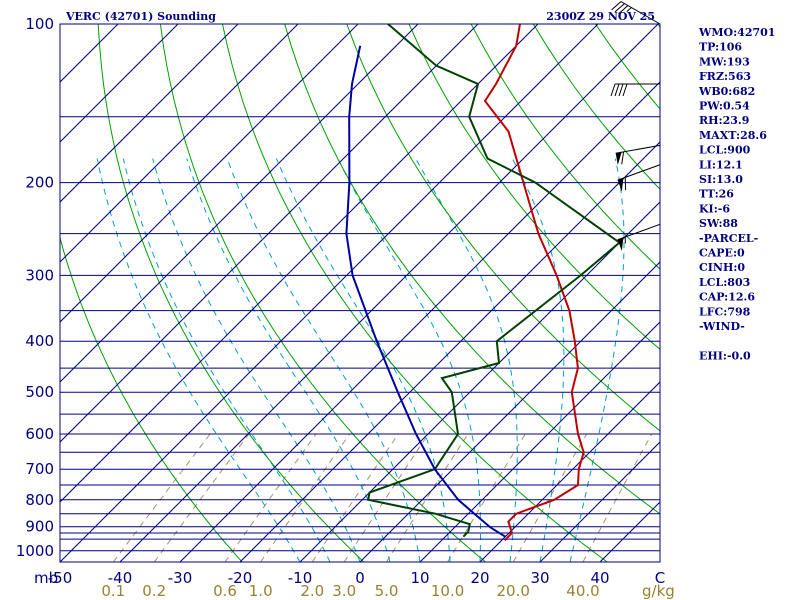 Image resolution: width=800 pixels, height=600 pixels. I want to click on mixing-ratio-tick-label: 2.0, so click(312, 591).